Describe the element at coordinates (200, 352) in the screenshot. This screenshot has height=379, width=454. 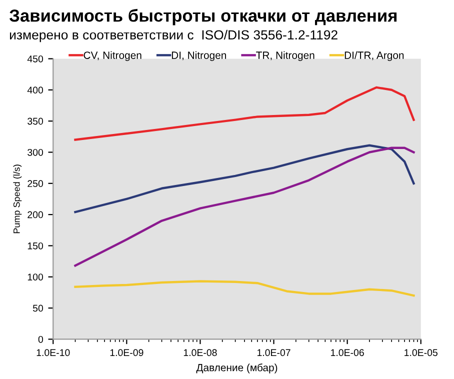
I see `x-tick-label: 1.0E-08` at that location.